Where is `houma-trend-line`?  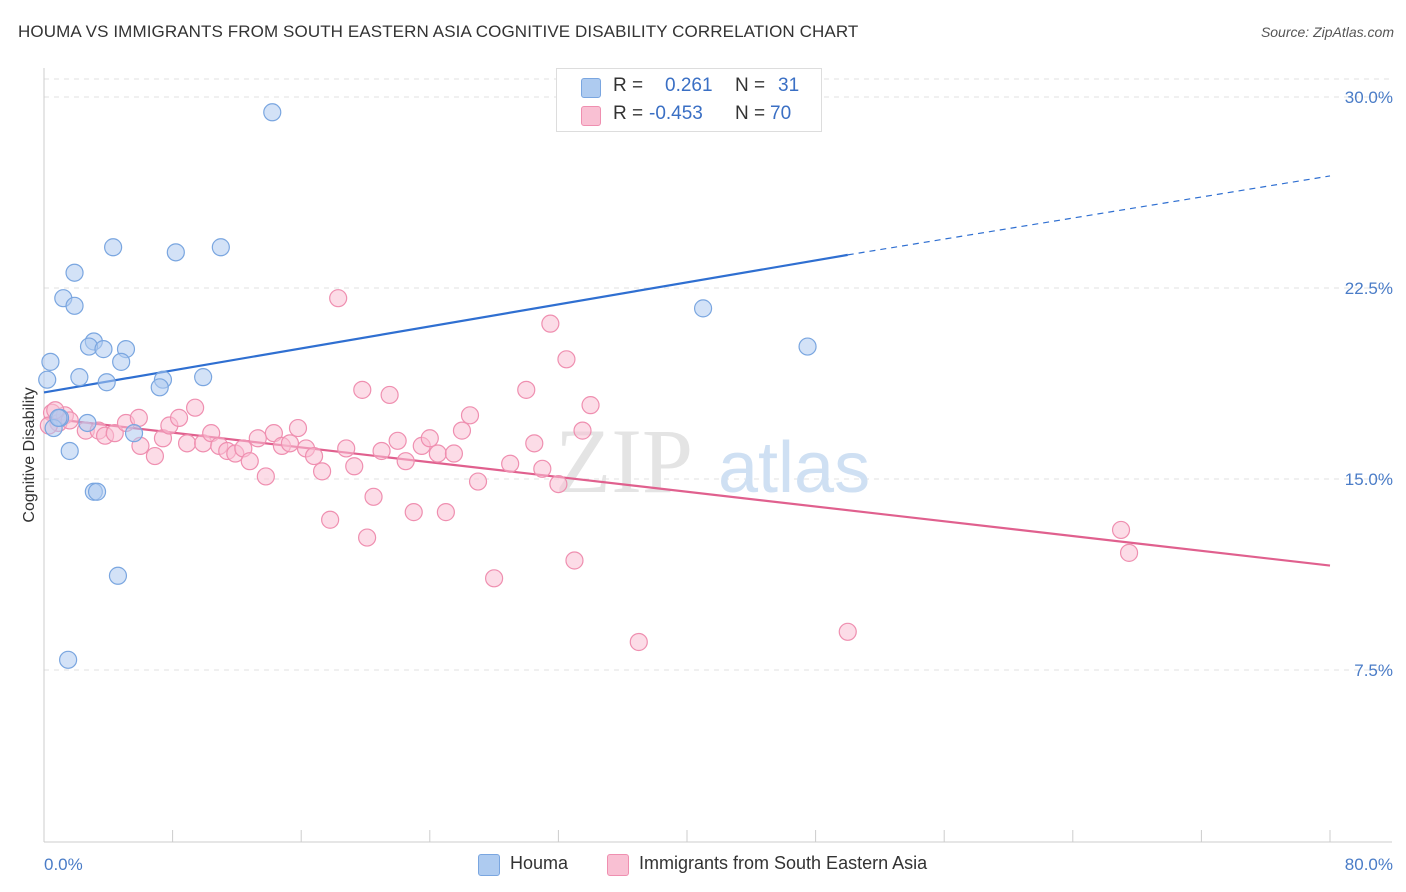
houma-trend-line is located at coordinates (445, 323).